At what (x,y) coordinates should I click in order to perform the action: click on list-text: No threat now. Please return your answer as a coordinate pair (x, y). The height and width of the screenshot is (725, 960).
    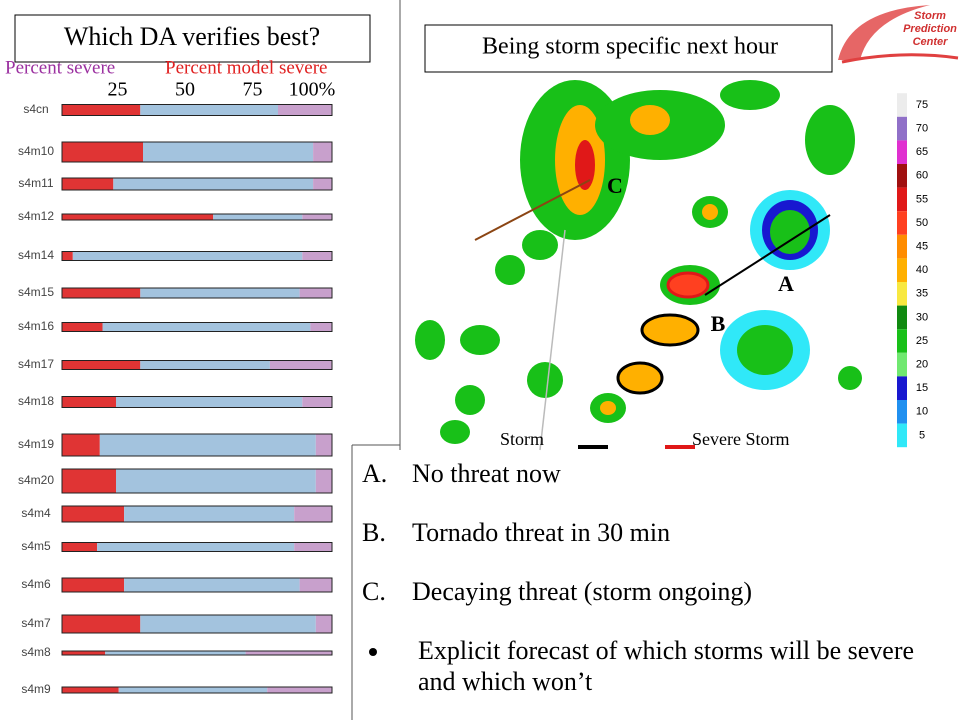
    Looking at the image, I should click on (486, 473).